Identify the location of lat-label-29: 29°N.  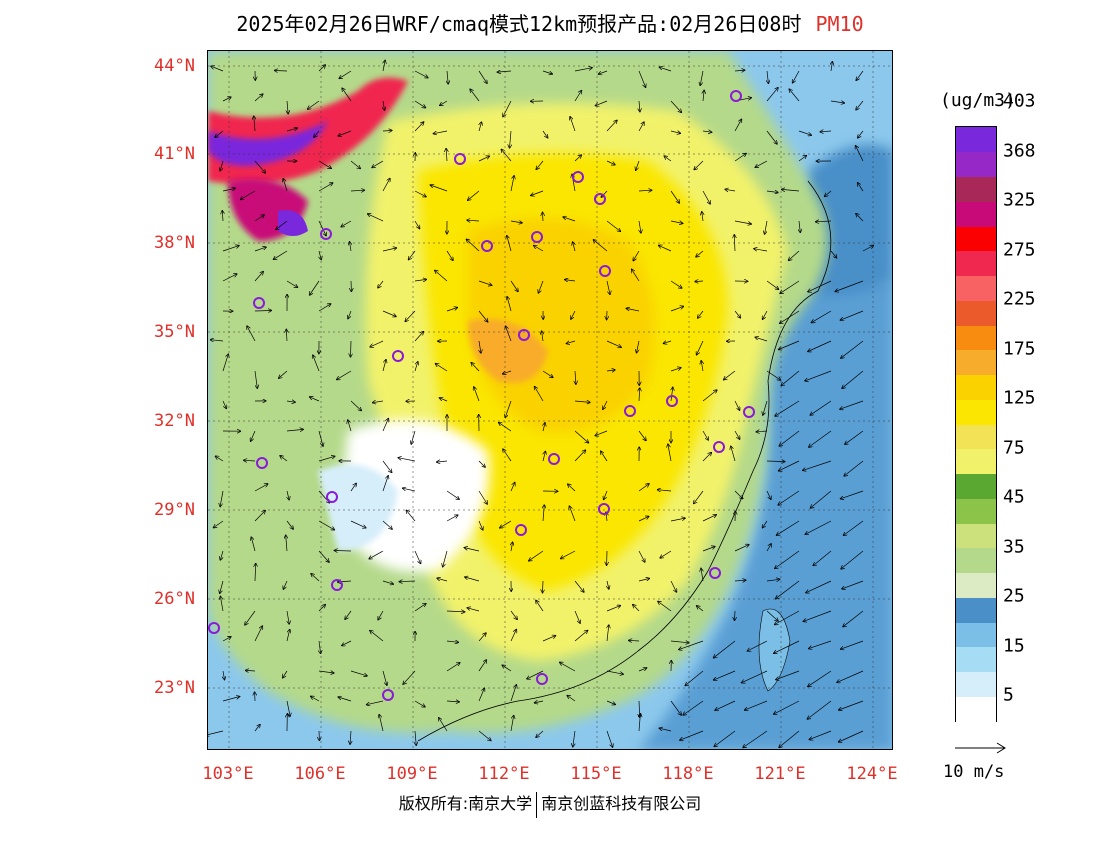
(174, 510).